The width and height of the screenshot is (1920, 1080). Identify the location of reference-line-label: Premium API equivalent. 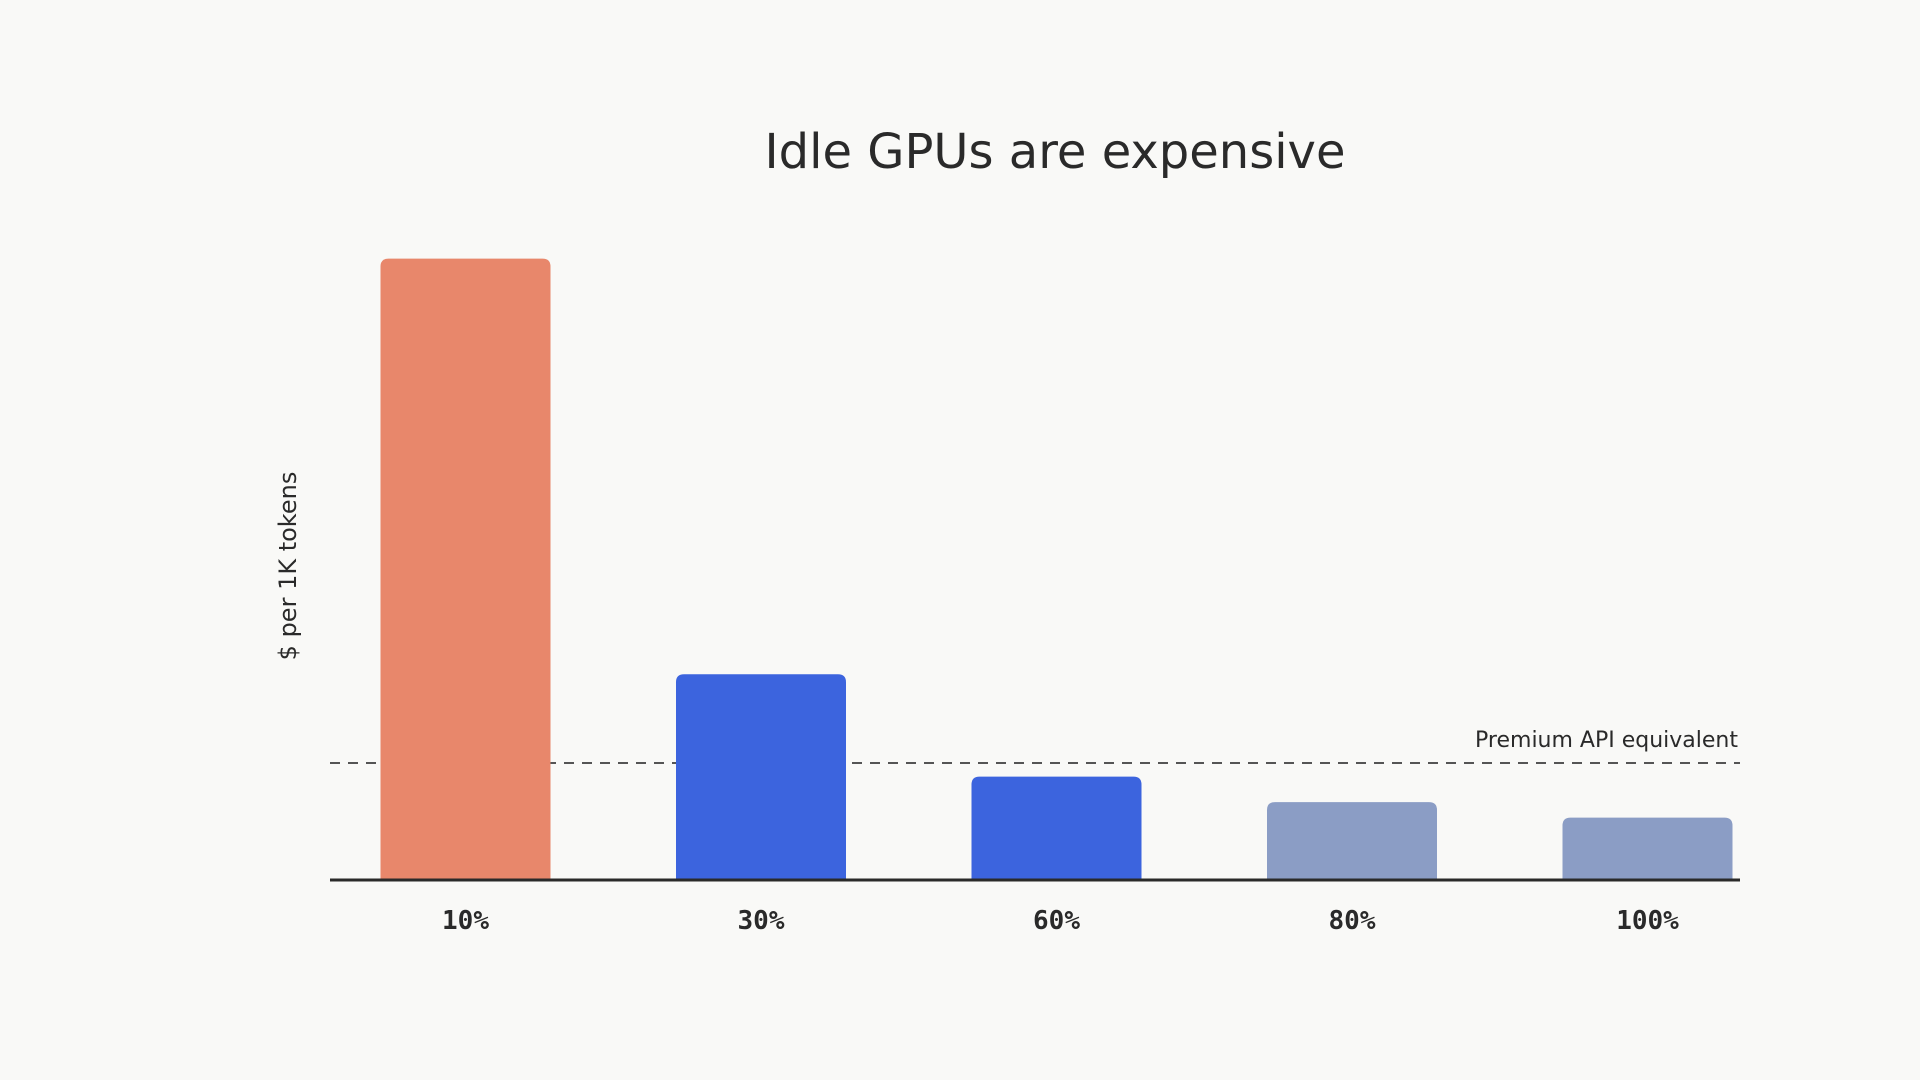
(1606, 740).